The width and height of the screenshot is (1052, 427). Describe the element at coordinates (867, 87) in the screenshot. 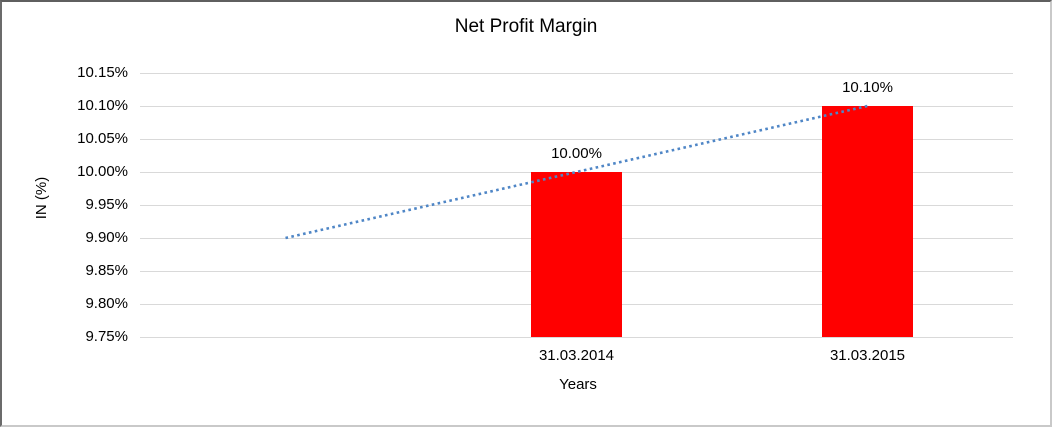

I see `bar-data-label: 10.10%` at that location.